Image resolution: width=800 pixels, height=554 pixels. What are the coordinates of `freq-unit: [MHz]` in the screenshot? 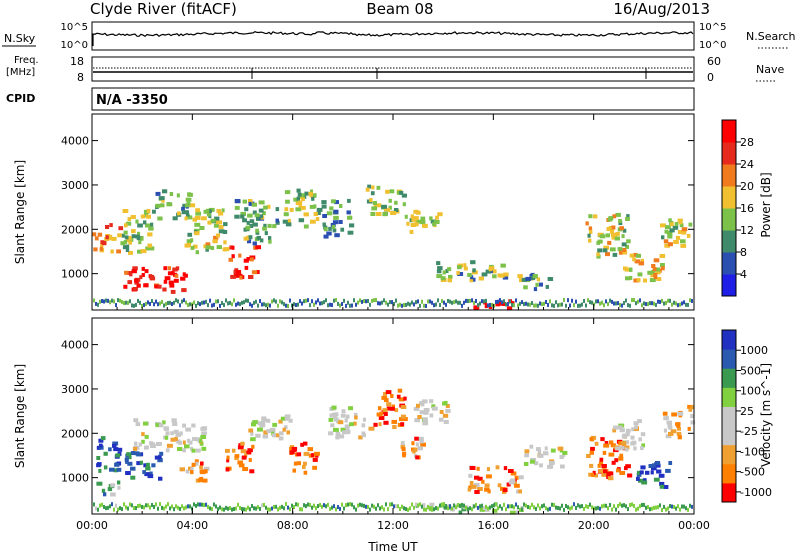 It's located at (20, 72).